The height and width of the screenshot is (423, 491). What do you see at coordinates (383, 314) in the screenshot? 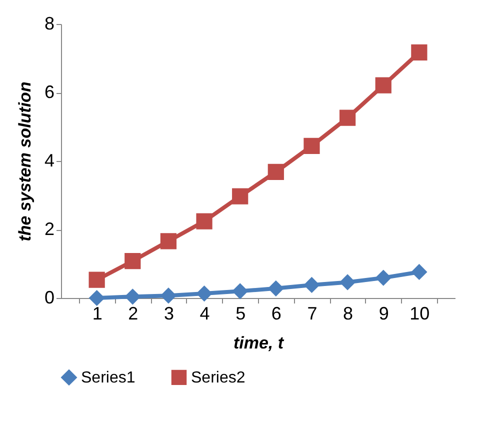
I see `x-tick-label: 9` at bounding box center [383, 314].